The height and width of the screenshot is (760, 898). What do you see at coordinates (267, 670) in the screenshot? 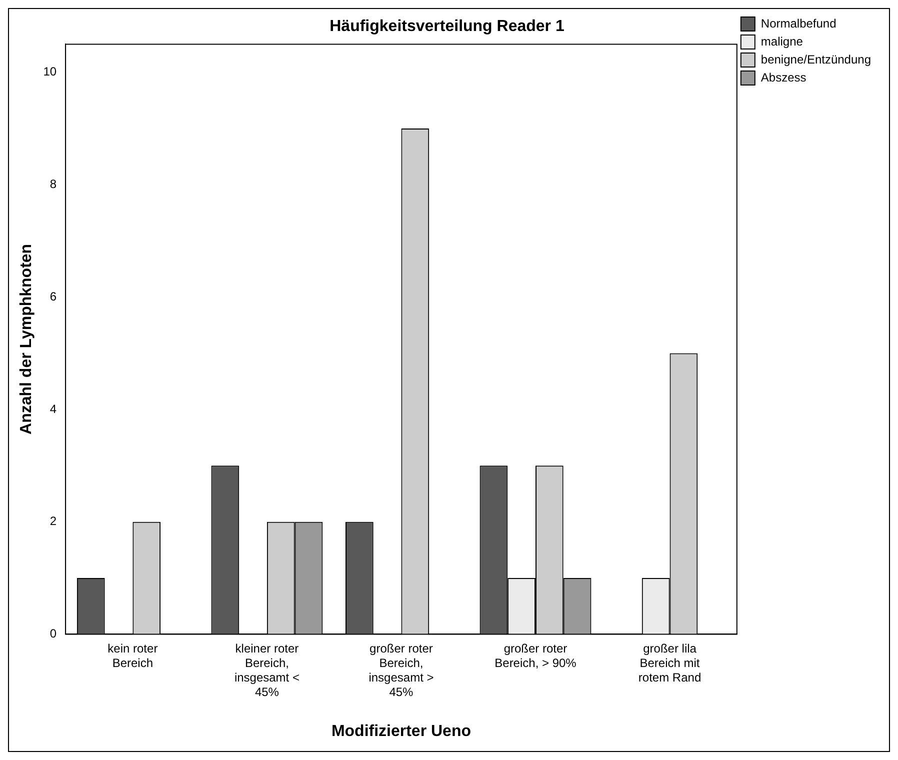
I see `x-tick-label: kleiner roter Bereich, insgesamt < 45%` at bounding box center [267, 670].